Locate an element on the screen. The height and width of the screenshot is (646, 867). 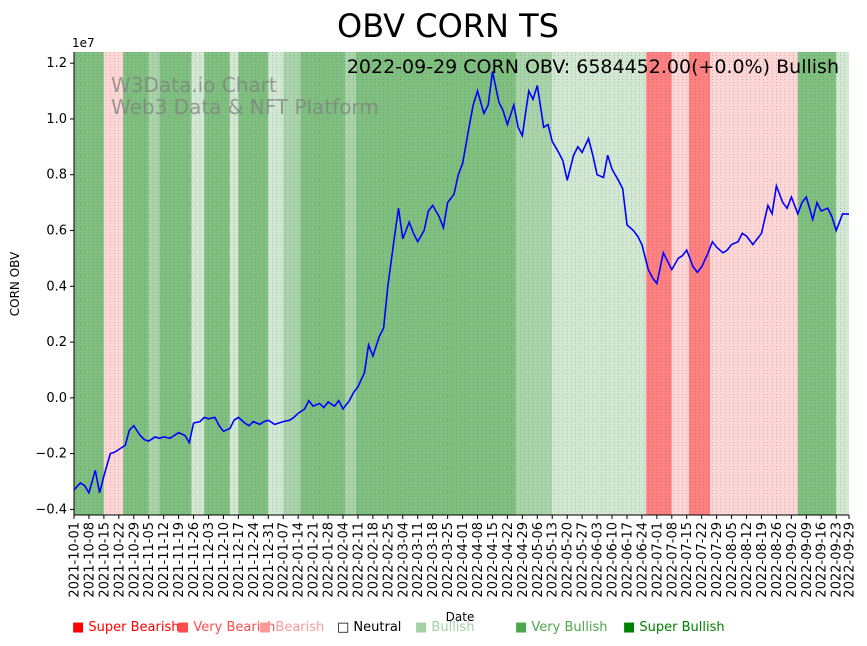
chart-title: OBV CORN TS is located at coordinates (448, 26).